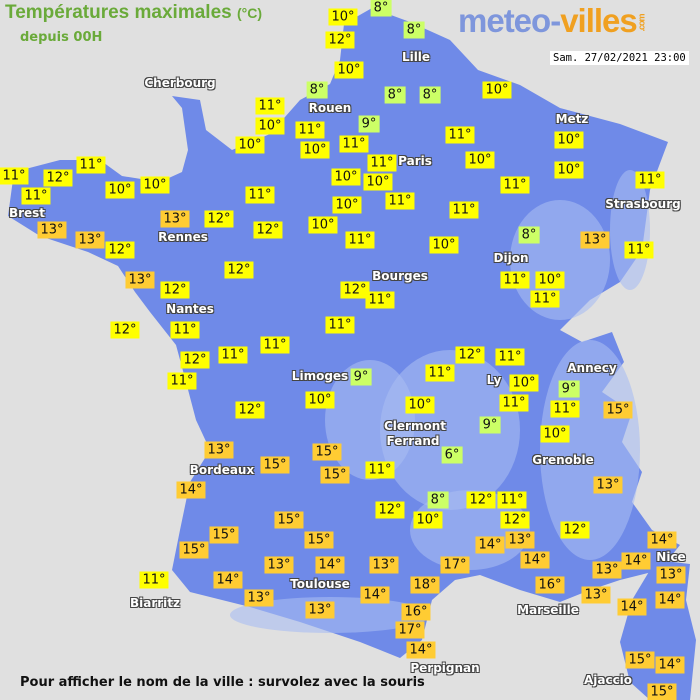 The image size is (700, 700). What do you see at coordinates (425, 585) in the screenshot?
I see `temperature-label: 18°` at bounding box center [425, 585].